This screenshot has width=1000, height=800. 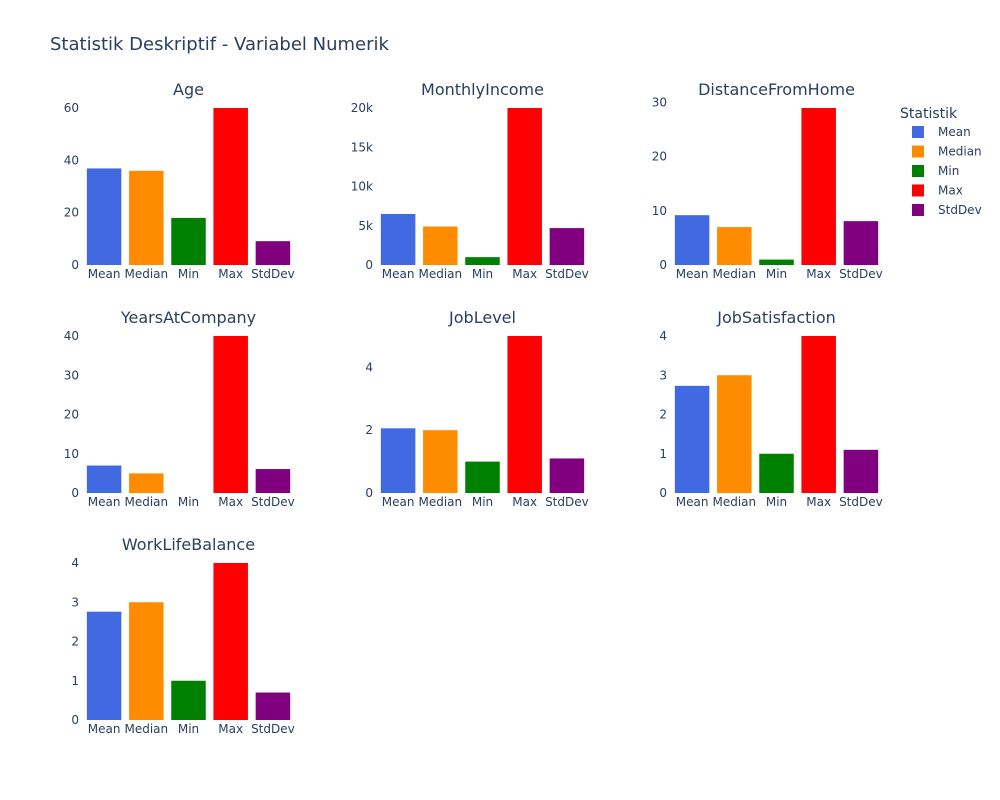 I want to click on legend: Statistik Mean Median Min Max StdDev, so click(x=941, y=161).